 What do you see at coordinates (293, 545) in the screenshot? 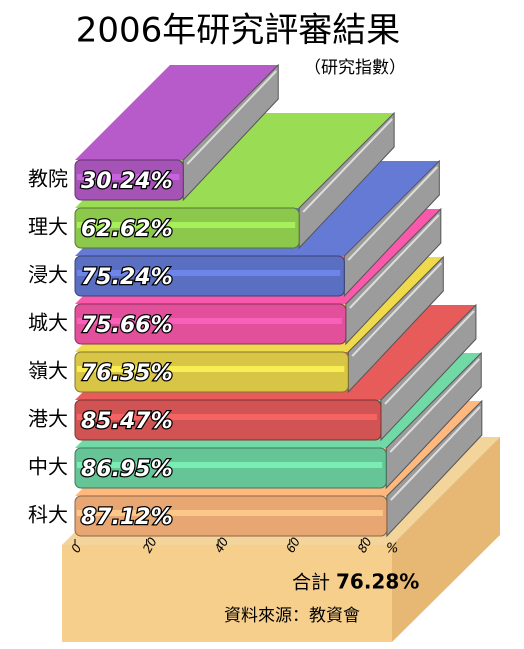
I see `x-tick-label: 60` at bounding box center [293, 545].